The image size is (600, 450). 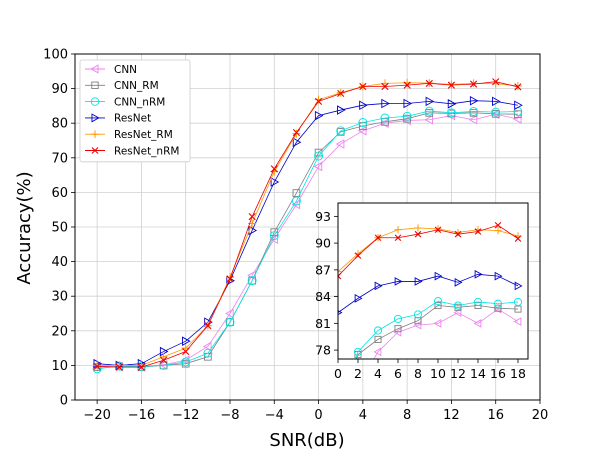 What do you see at coordinates (229, 415) in the screenshot?
I see `x-tick-label: −8` at bounding box center [229, 415].